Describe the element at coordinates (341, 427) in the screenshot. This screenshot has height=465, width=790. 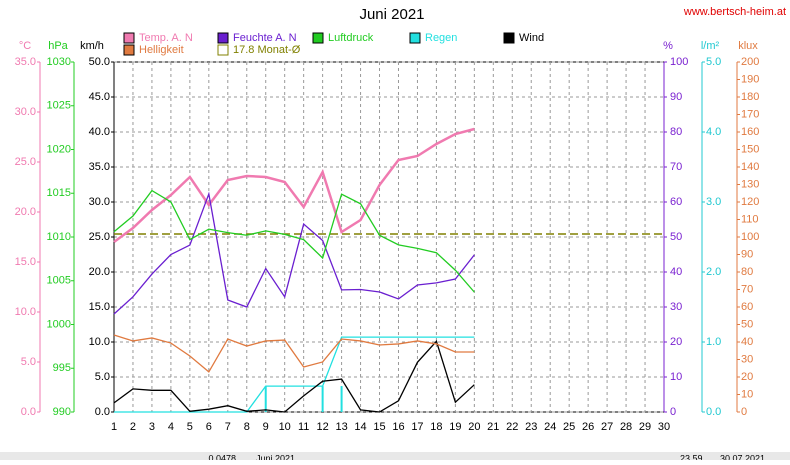
I see `x-tick-label: 13` at that location.